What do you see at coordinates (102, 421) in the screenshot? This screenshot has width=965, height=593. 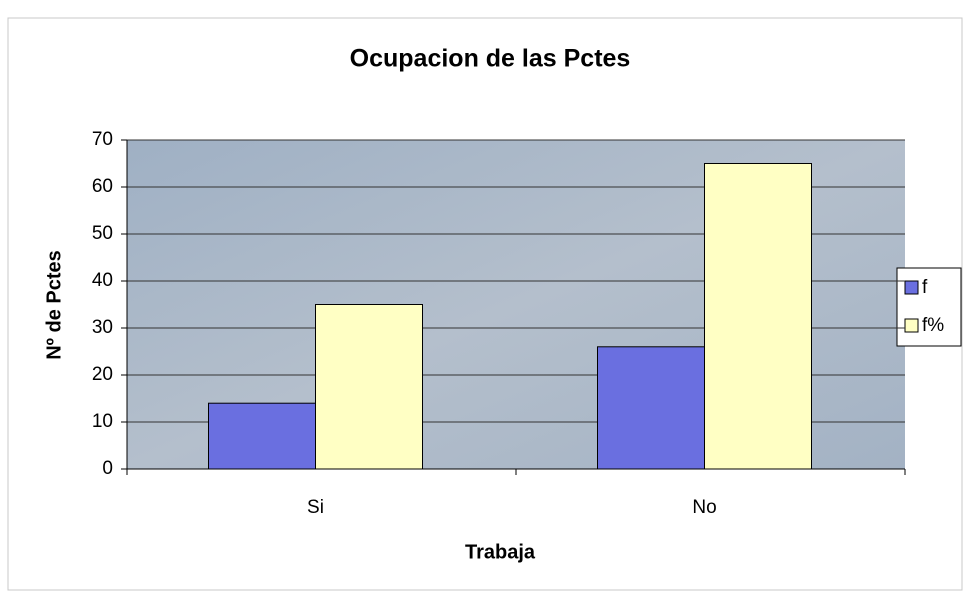 I see `y-tick-label: 10` at bounding box center [102, 421].